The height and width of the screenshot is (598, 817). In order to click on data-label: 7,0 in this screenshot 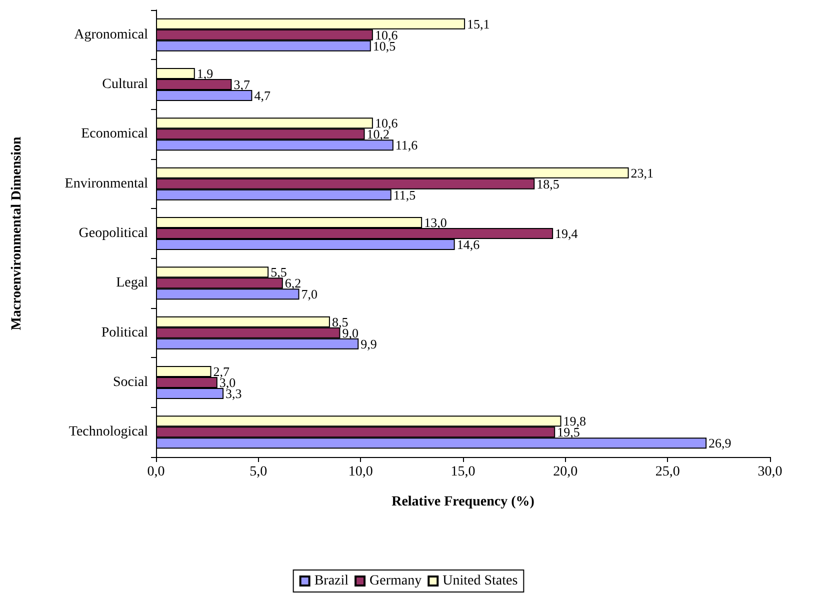, I will do `click(309, 294)`.